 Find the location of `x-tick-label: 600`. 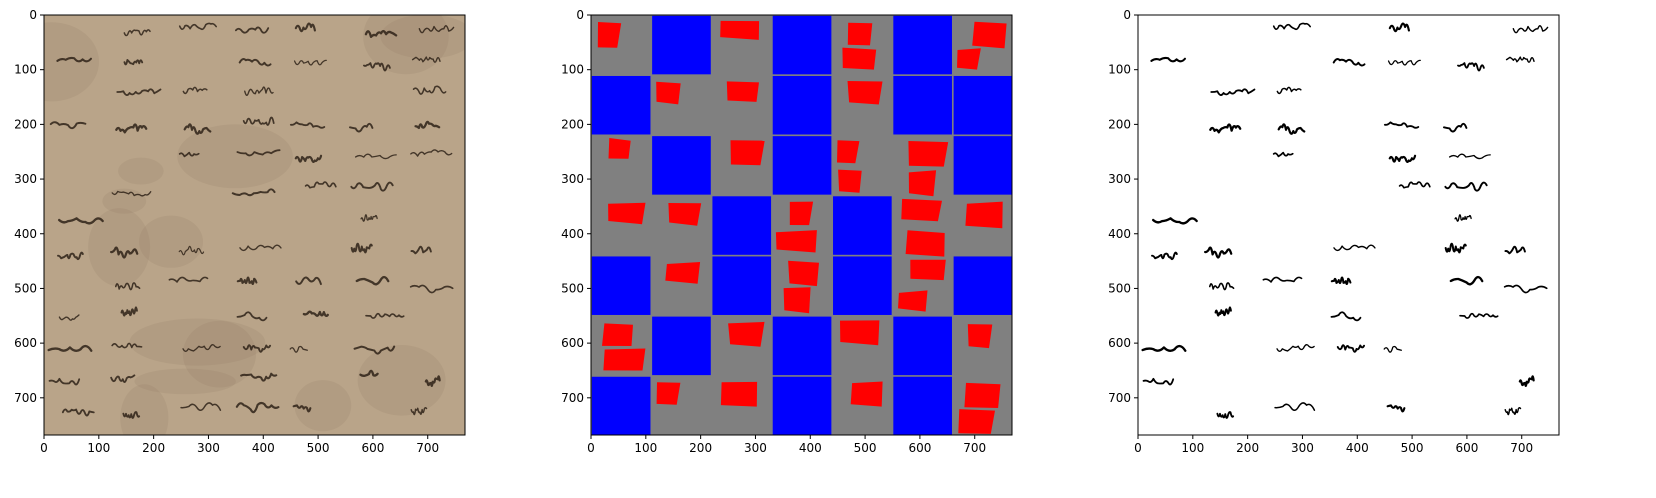

x-tick-label: 600 is located at coordinates (372, 448).